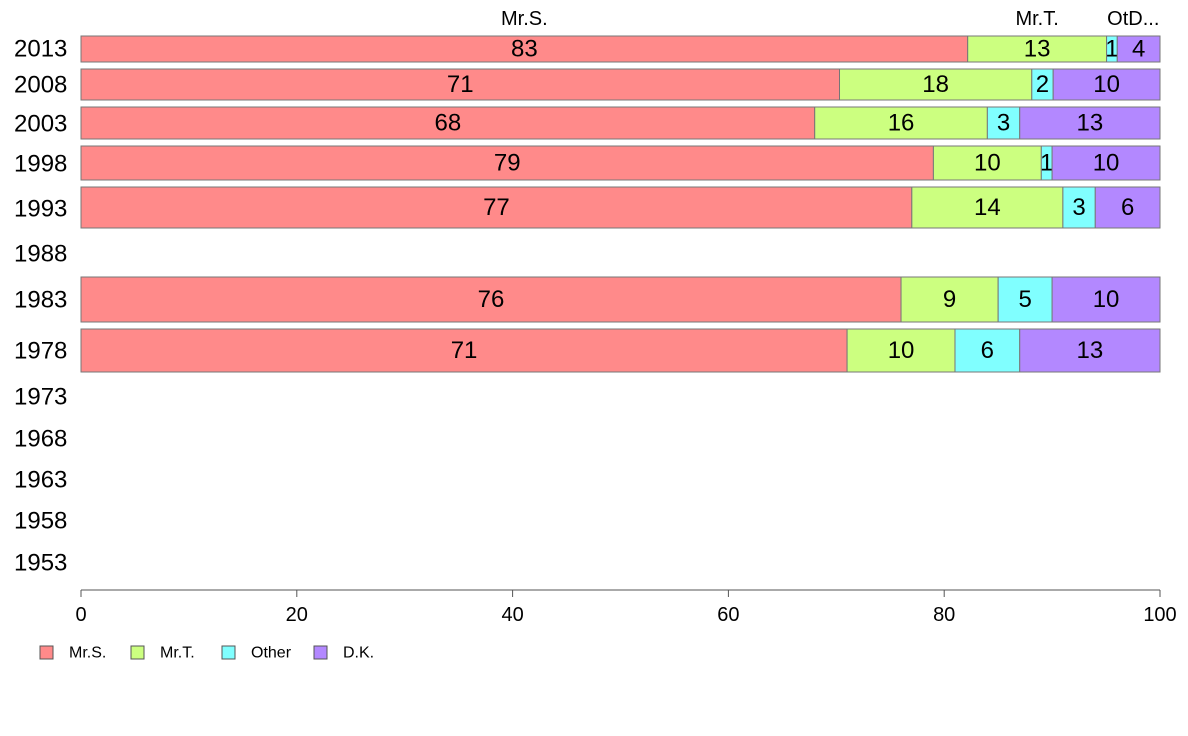 Image resolution: width=1188 pixels, height=736 pixels. Describe the element at coordinates (358, 653) in the screenshot. I see `legend-label-dk: D.K.` at that location.